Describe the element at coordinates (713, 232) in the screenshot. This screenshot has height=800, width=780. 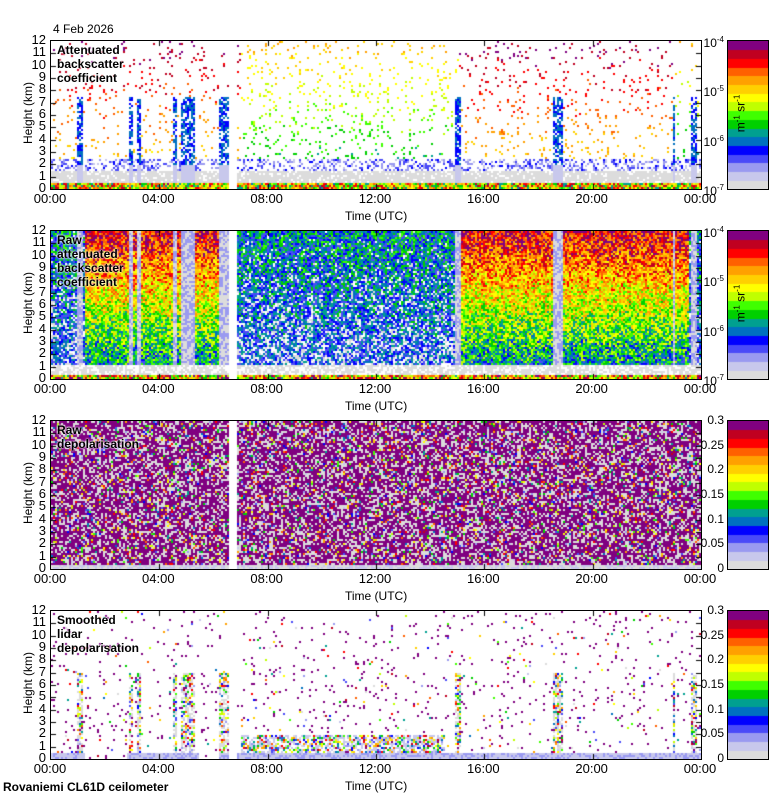
I see `colorbar-tick-label: 10⁻⁴` at that location.